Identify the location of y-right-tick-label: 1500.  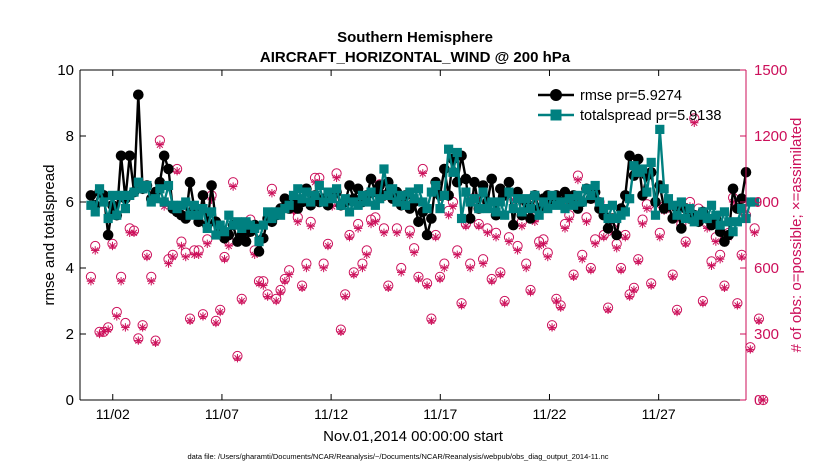
(770, 70).